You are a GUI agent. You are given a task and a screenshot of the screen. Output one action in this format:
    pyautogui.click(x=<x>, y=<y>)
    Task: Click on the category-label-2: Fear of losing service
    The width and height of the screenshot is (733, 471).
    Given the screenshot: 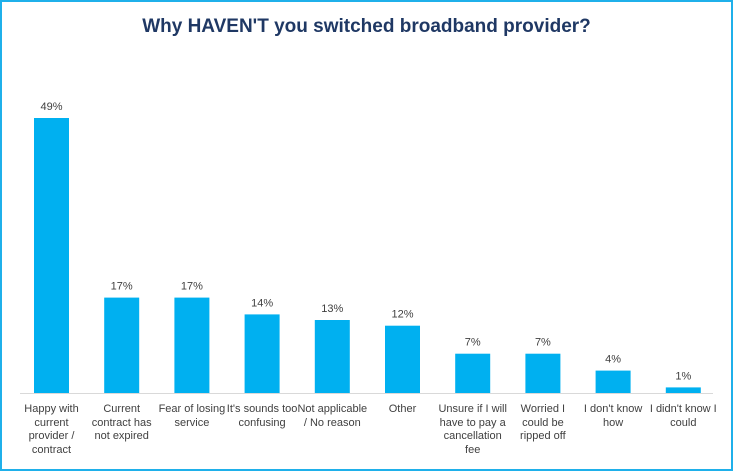 What is the action you would take?
    pyautogui.click(x=192, y=416)
    